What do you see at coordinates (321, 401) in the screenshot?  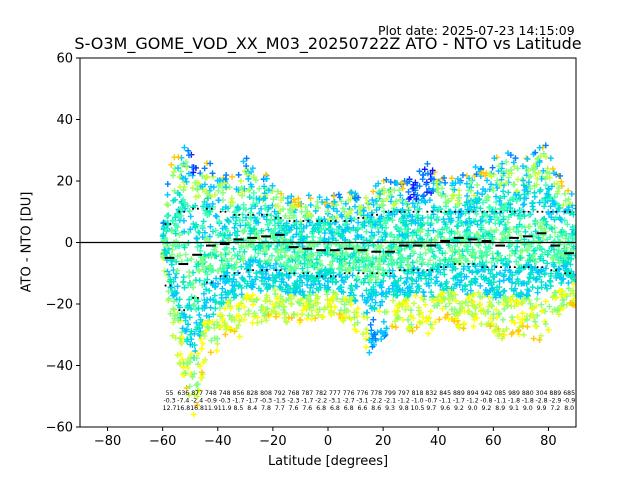 I see `bin-mean-label: -2.2` at bounding box center [321, 401].